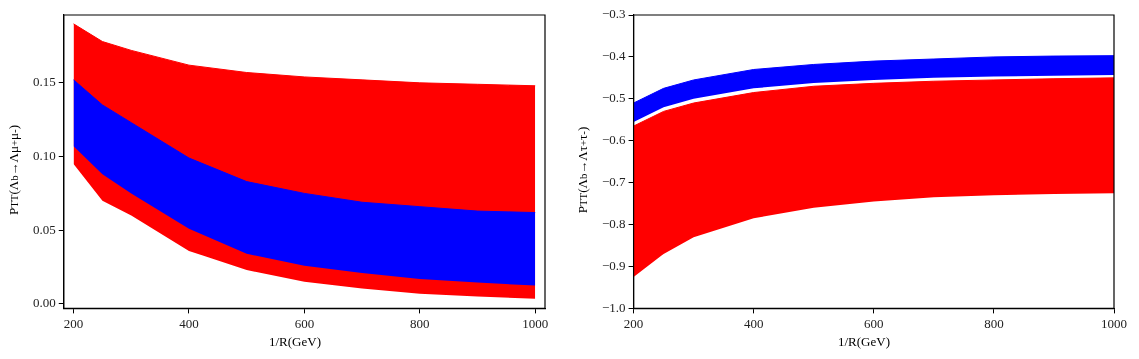 This screenshot has width=1139, height=359. What do you see at coordinates (614, 182) in the screenshot?
I see `y-tick-label: −0.7` at bounding box center [614, 182].